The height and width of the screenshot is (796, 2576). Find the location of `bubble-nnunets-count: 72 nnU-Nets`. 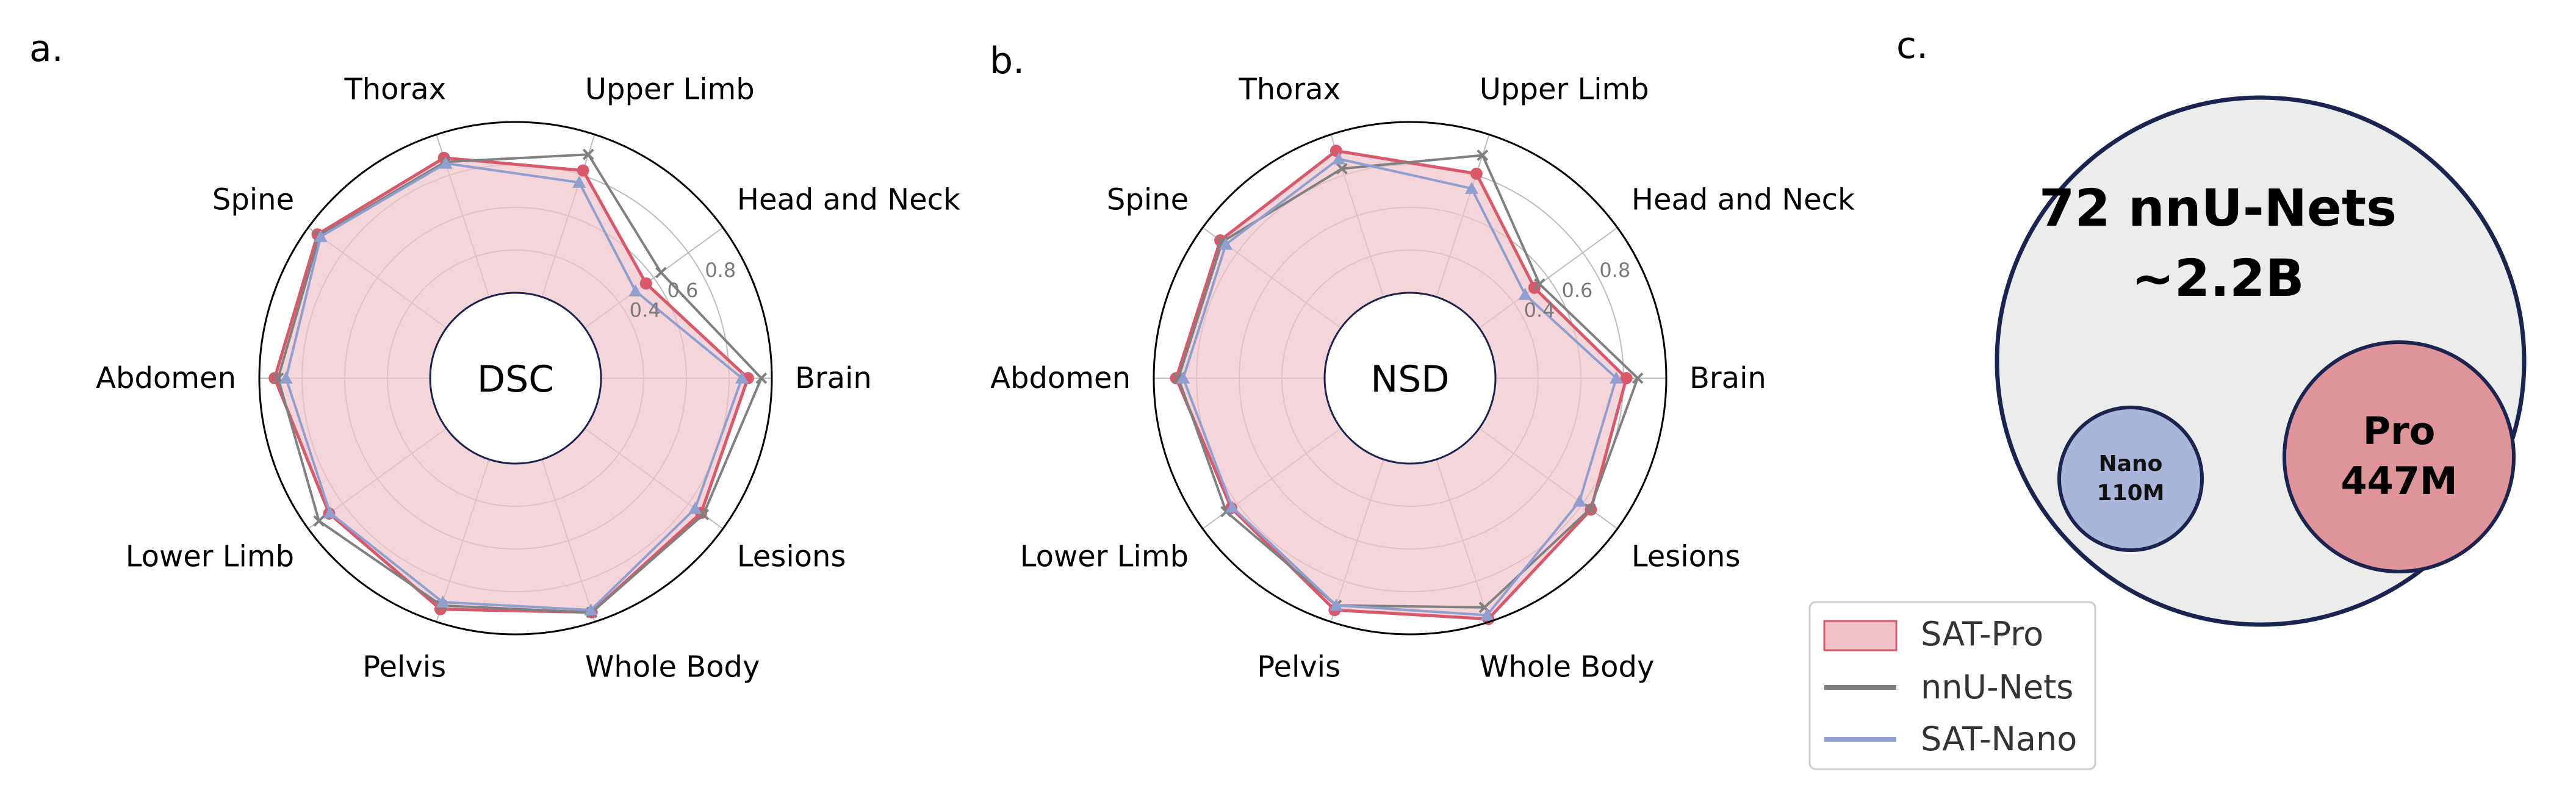

bubble-nnunets-count: 72 nnU-Nets is located at coordinates (2218, 208).